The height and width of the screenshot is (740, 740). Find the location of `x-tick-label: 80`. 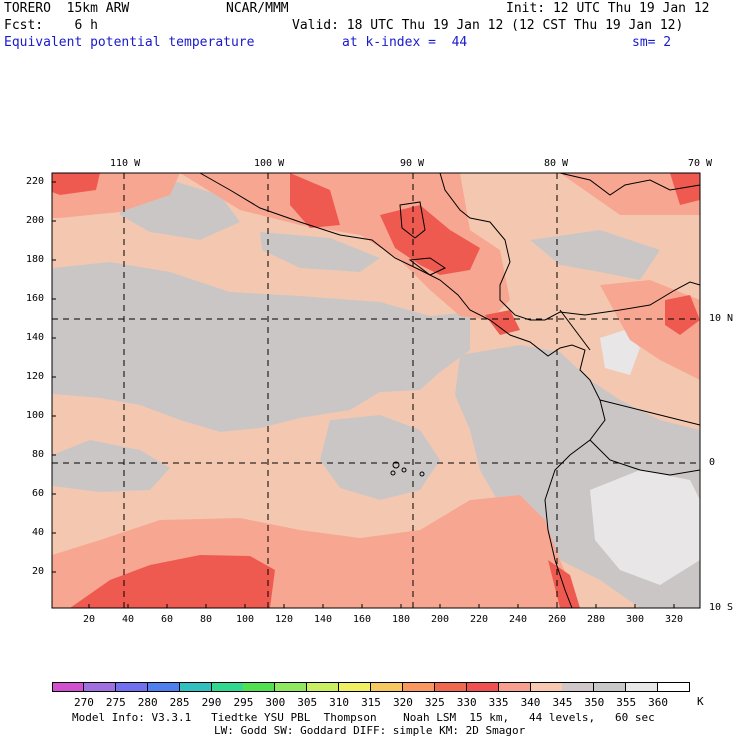

x-tick-label: 80 is located at coordinates (206, 619).